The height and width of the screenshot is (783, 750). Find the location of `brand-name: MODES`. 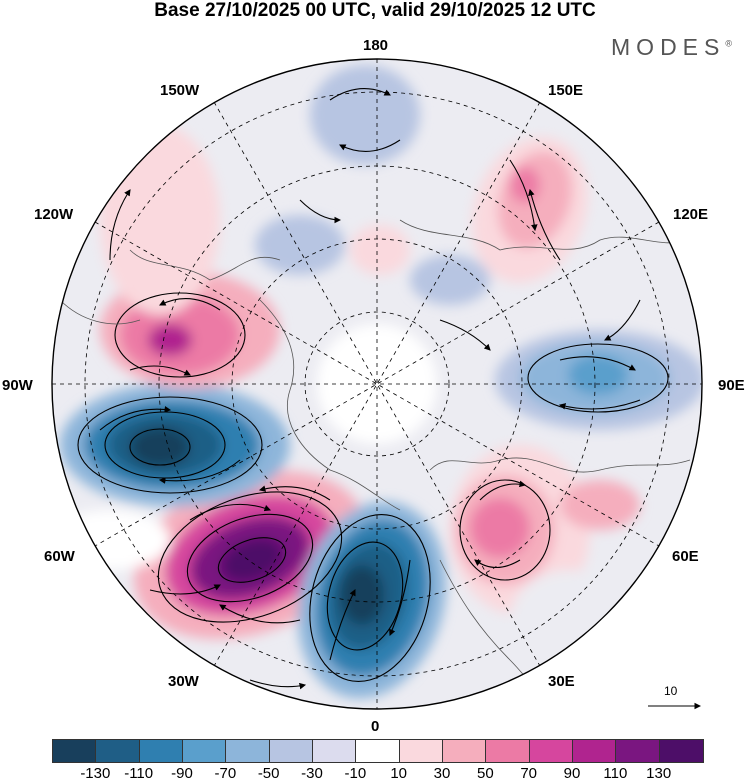

brand-name: MODES is located at coordinates (668, 47).